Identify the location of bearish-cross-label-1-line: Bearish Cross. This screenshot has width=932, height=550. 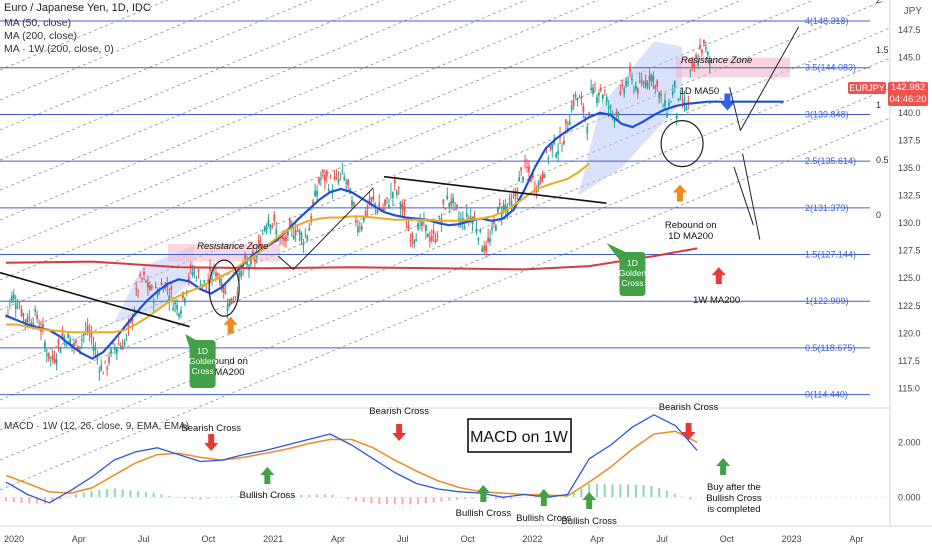
(211, 428).